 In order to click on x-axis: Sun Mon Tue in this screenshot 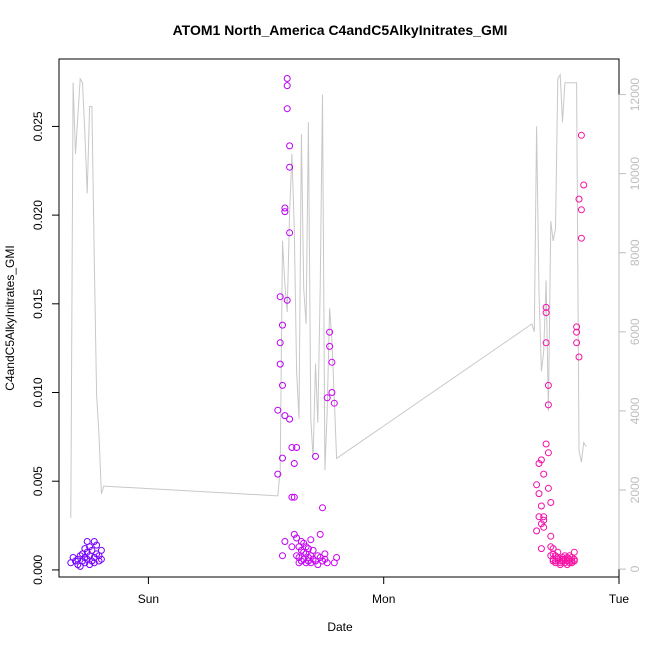, I will do `click(384, 591)`.